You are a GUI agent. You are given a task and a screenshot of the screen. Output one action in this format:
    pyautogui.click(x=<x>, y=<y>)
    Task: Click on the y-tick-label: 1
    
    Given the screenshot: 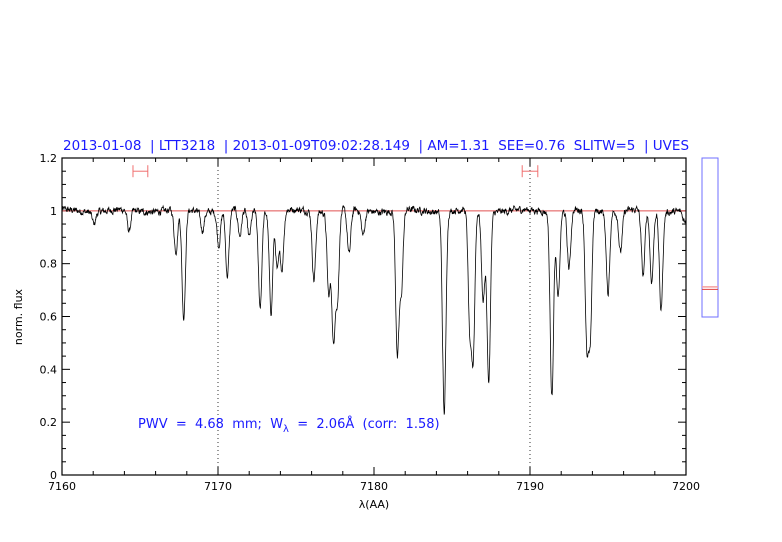 What is the action you would take?
    pyautogui.click(x=53, y=211)
    